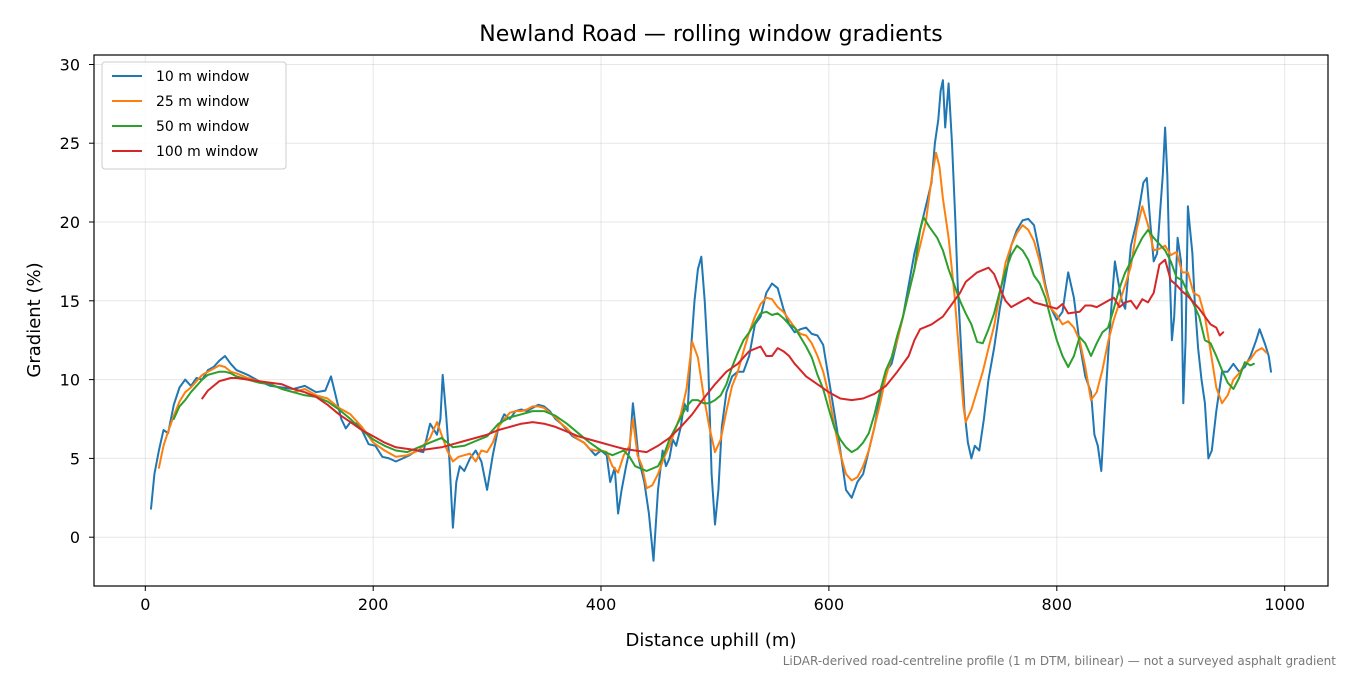 The width and height of the screenshot is (1350, 675). What do you see at coordinates (202, 77) in the screenshot?
I see `legend-label: 10 m window` at bounding box center [202, 77].